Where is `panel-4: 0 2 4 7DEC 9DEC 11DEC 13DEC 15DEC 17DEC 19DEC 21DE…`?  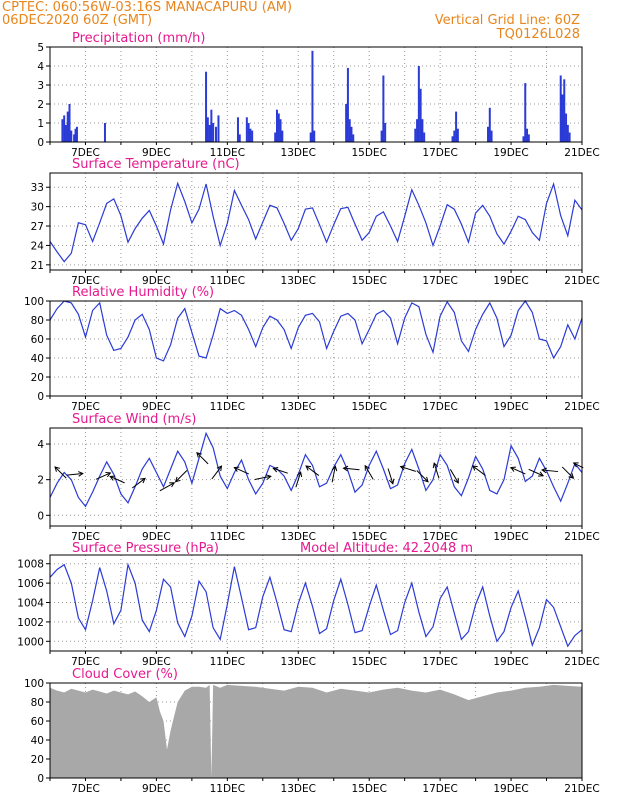 panel-4: 0 2 4 7DEC 9DEC 11DEC 13DEC 15DEC 17DEC 19DEC 21DE… is located at coordinates (318, 477).